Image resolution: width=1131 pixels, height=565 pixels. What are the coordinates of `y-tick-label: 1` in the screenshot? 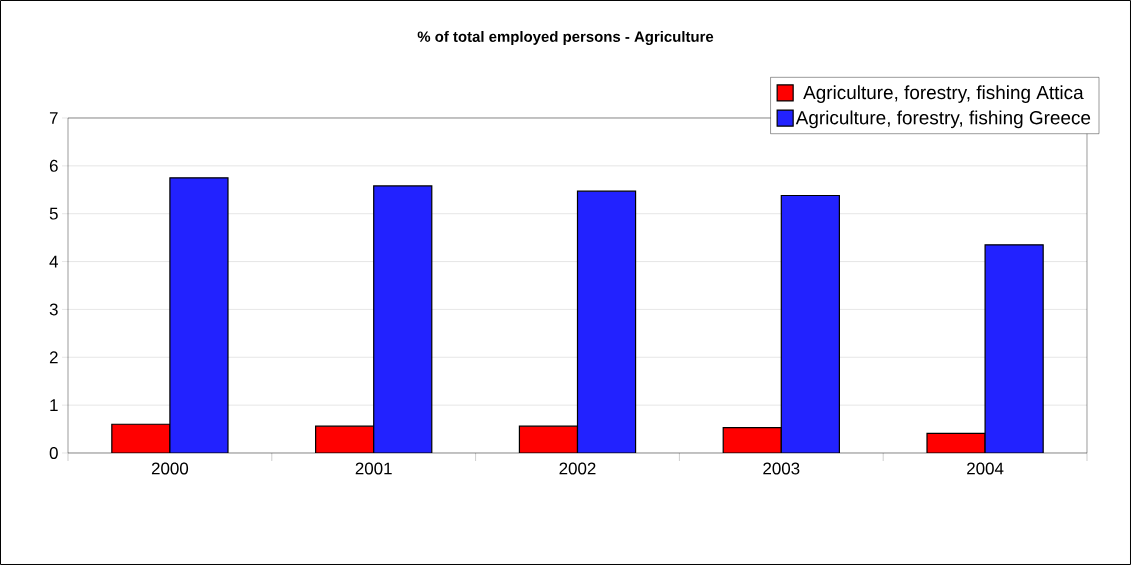 It's located at (54, 405).